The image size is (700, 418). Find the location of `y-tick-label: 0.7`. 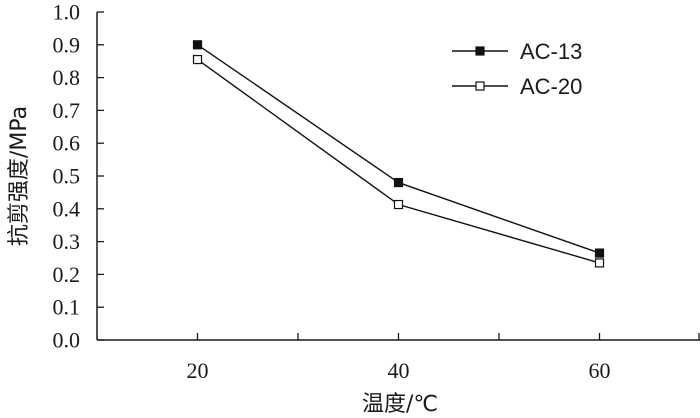

y-tick-label: 0.7 is located at coordinates (67, 110).